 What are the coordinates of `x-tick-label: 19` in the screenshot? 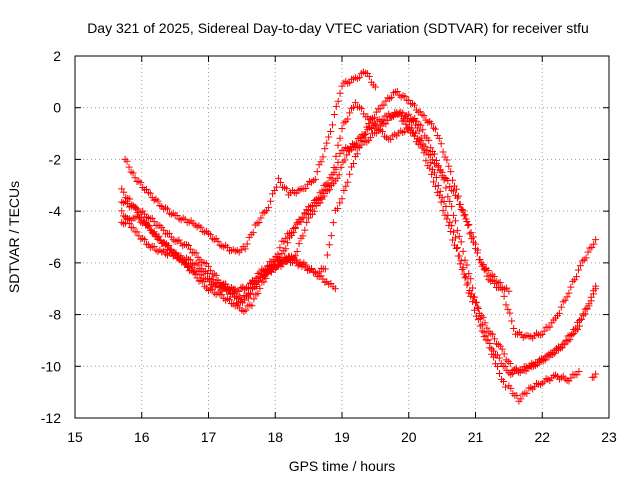 It's located at (342, 437).